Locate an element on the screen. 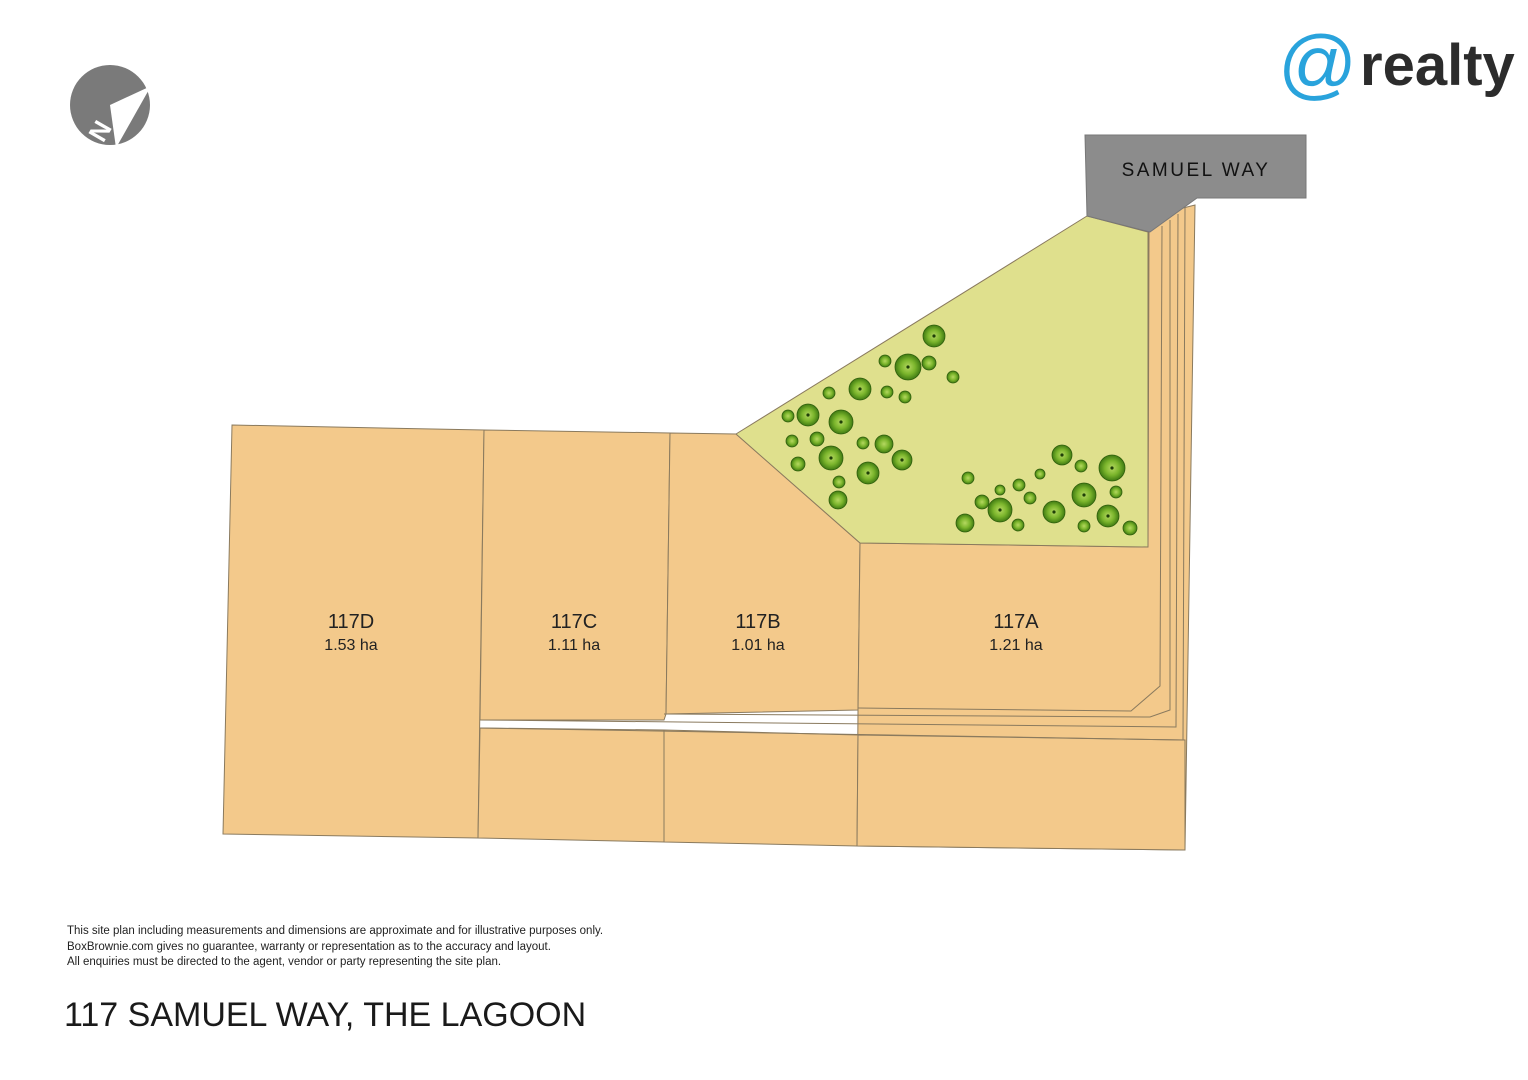 This screenshot has width=1528, height=1080. brand-logo: @ realty is located at coordinates (1396, 63).